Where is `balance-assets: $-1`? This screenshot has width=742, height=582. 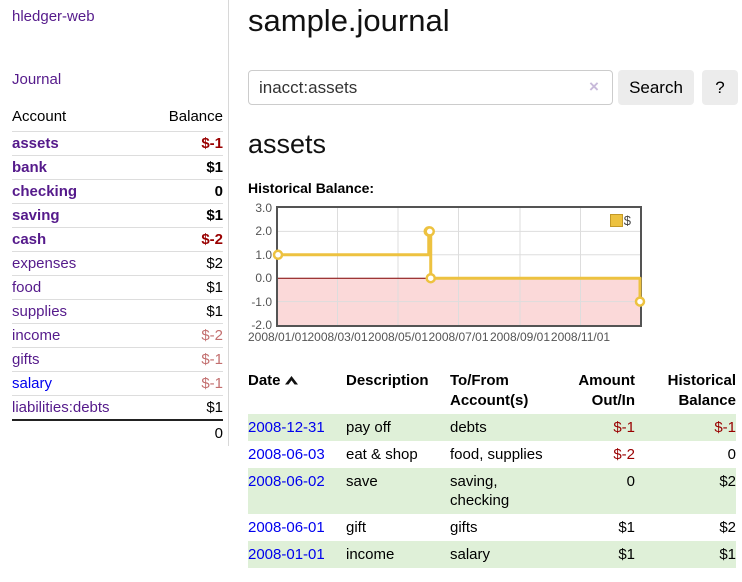
balance-assets: $-1 is located at coordinates (212, 143).